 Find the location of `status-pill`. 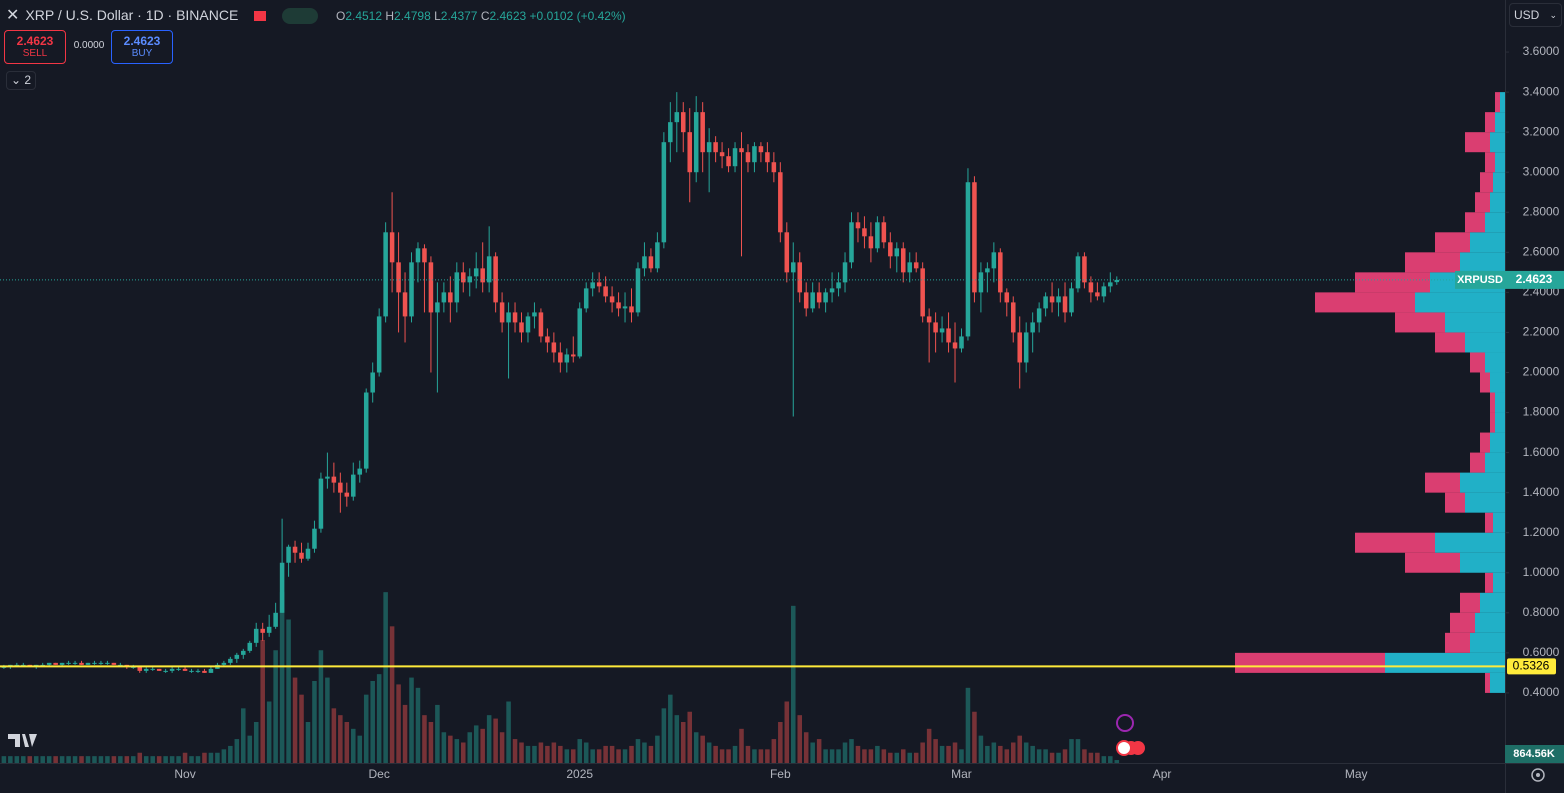

status-pill is located at coordinates (300, 16).